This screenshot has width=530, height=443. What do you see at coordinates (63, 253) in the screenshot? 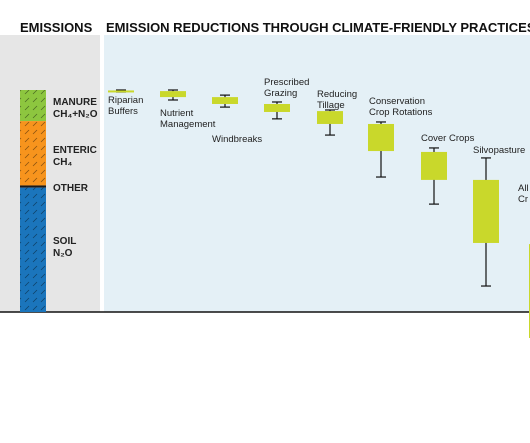
I see `segment-label: N₂O` at bounding box center [63, 253].